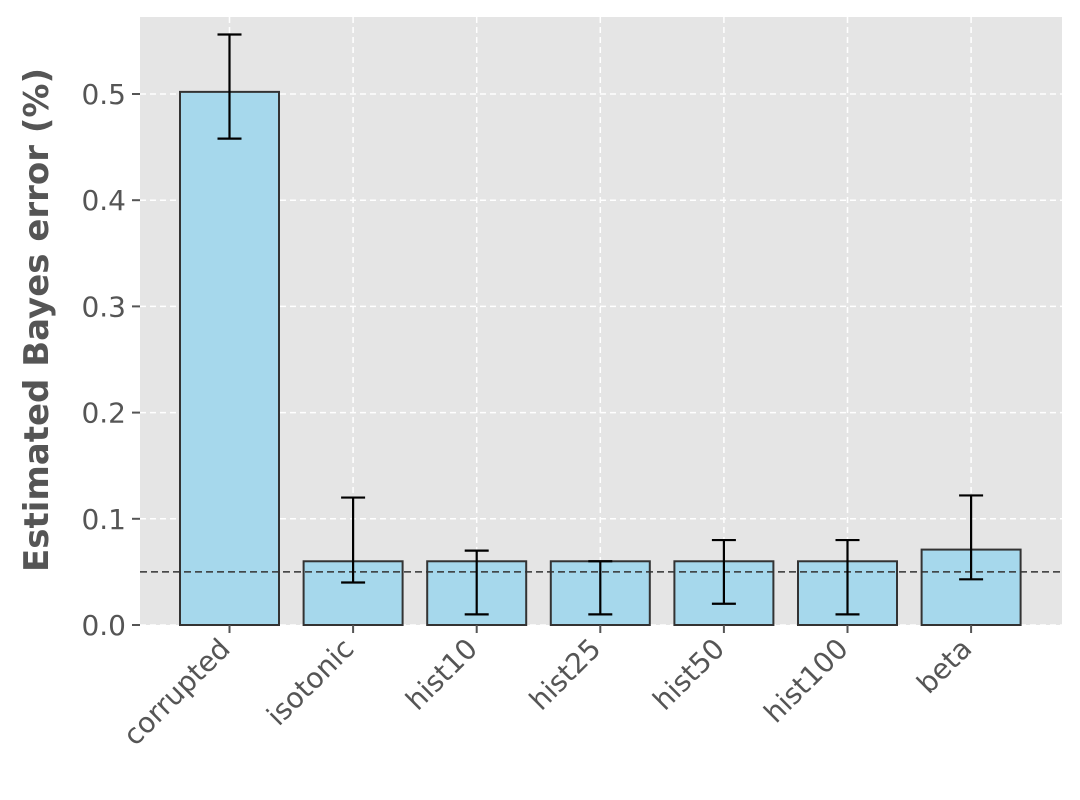 This screenshot has height=800, width=1080. Describe the element at coordinates (103, 625) in the screenshot. I see `y-tick-label: 0.0` at that location.